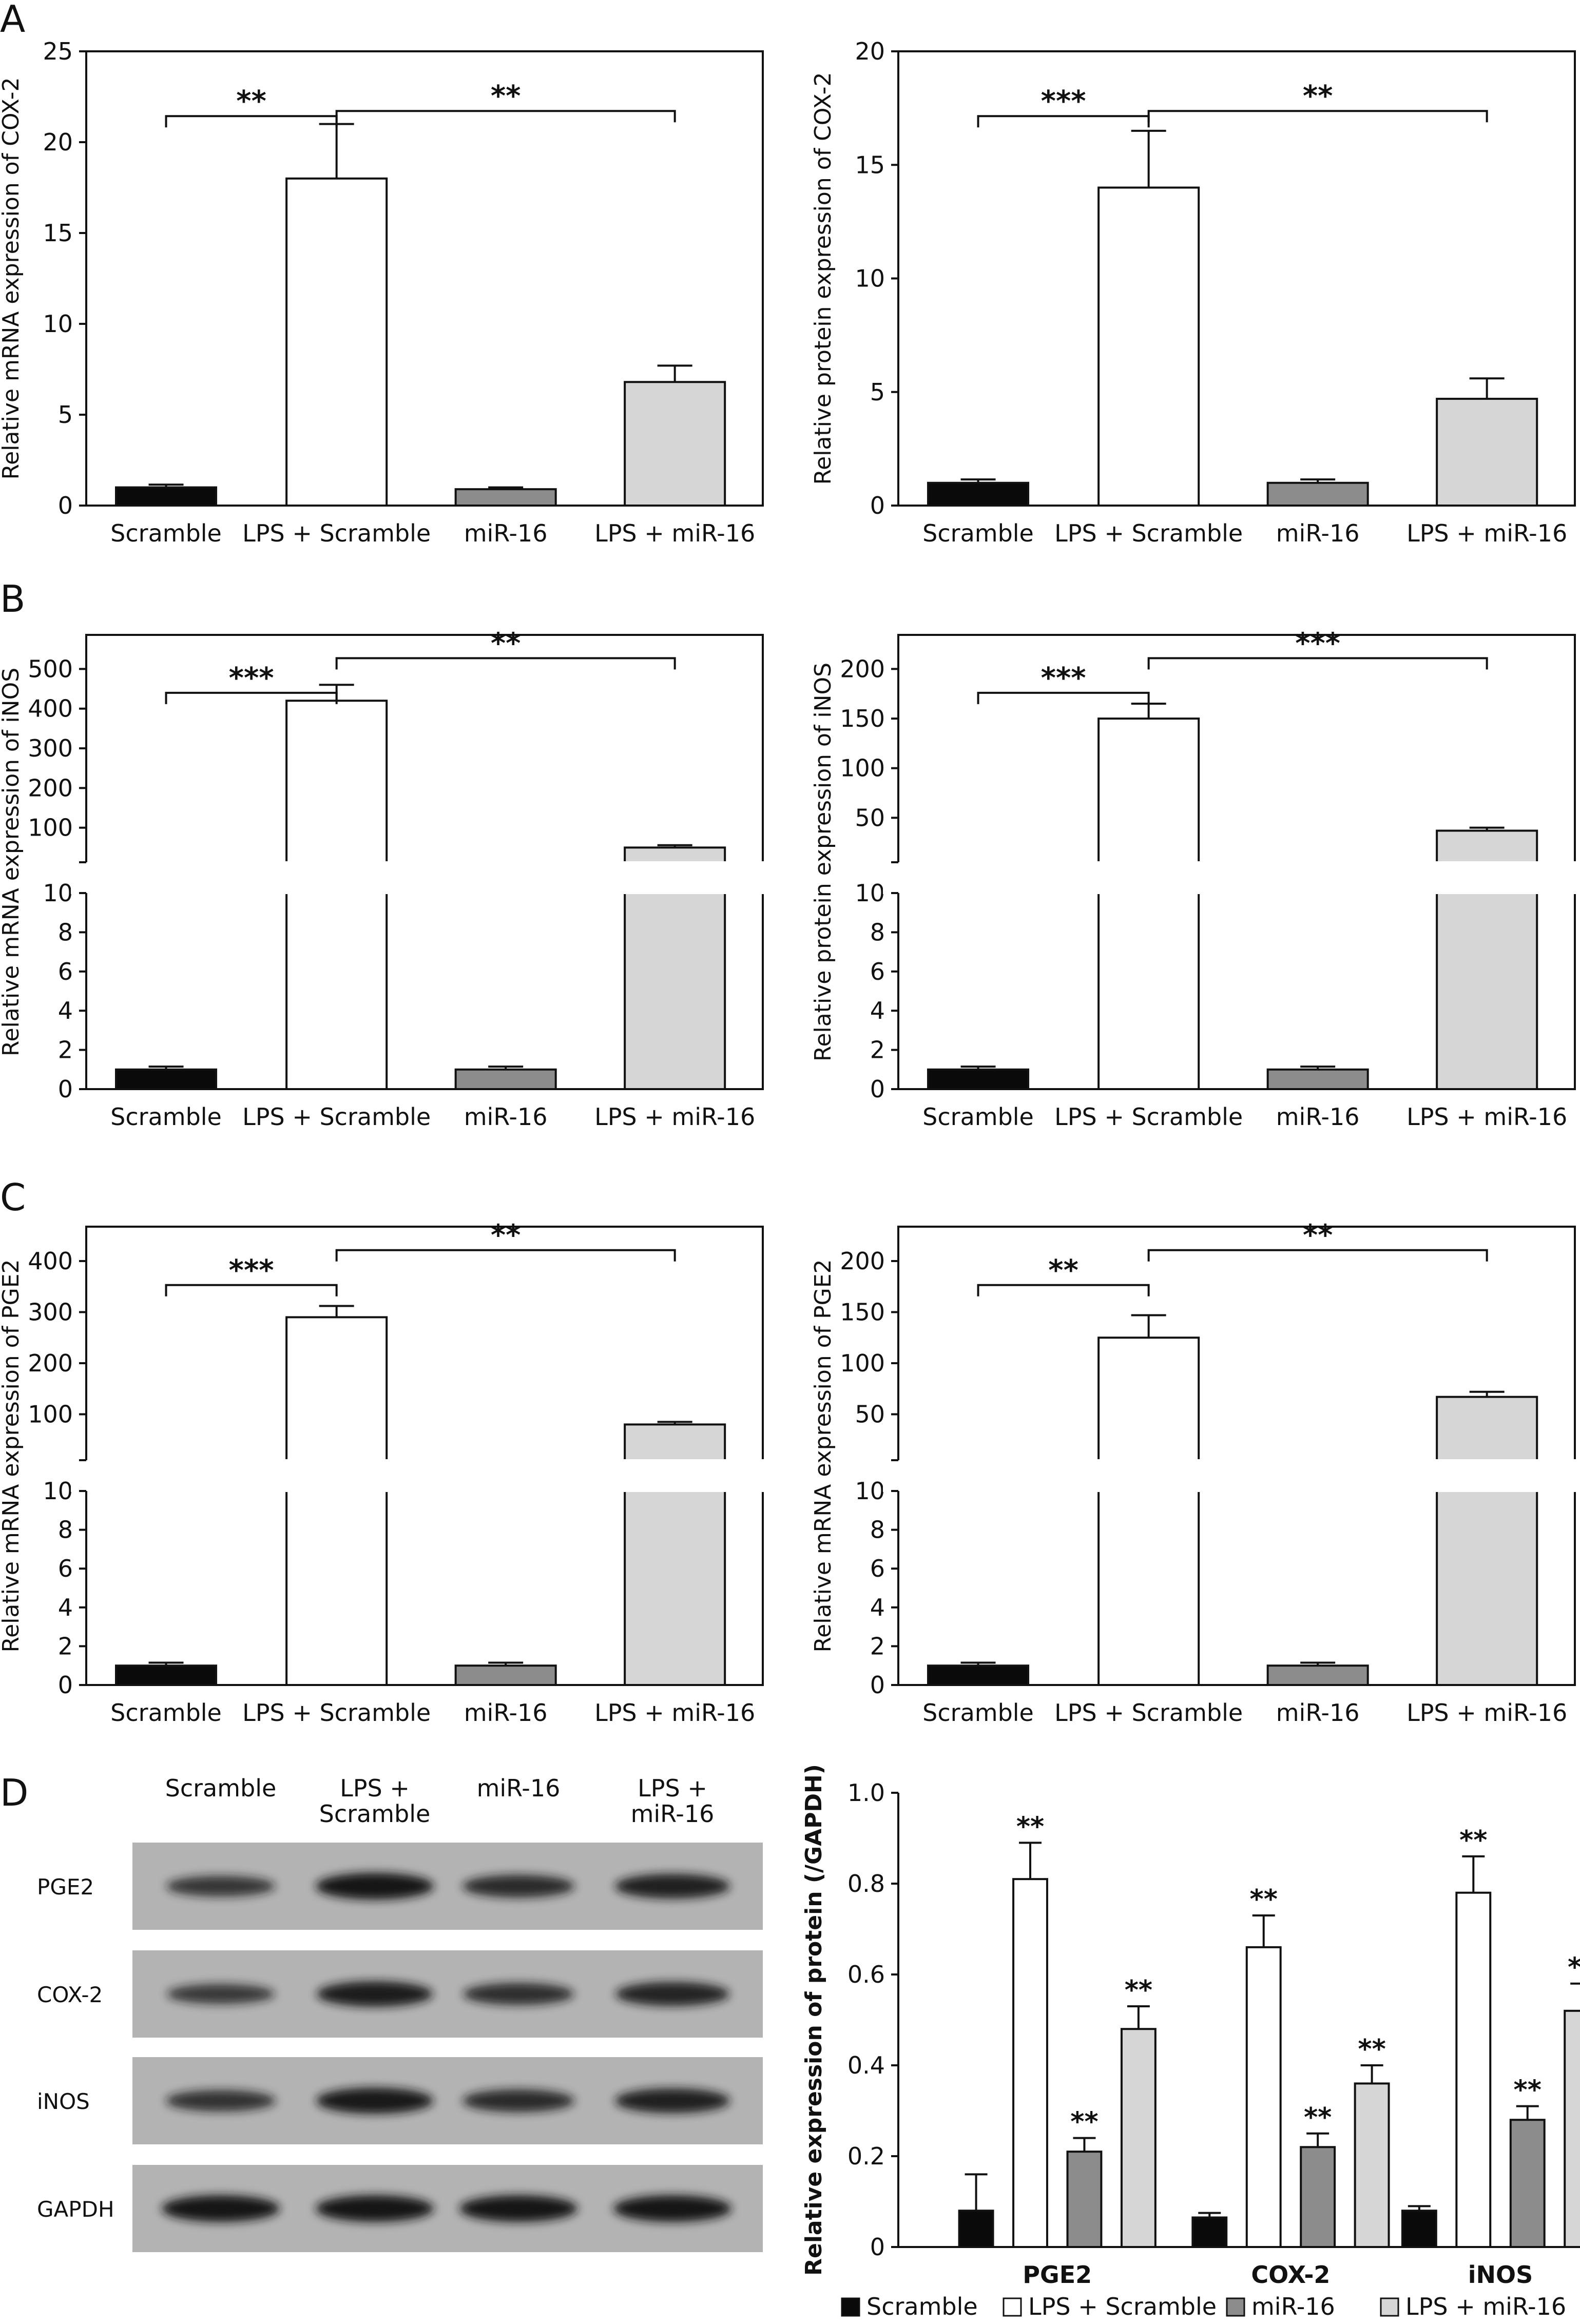  Describe the element at coordinates (58, 142) in the screenshot. I see `y-tick-label: 20` at that location.